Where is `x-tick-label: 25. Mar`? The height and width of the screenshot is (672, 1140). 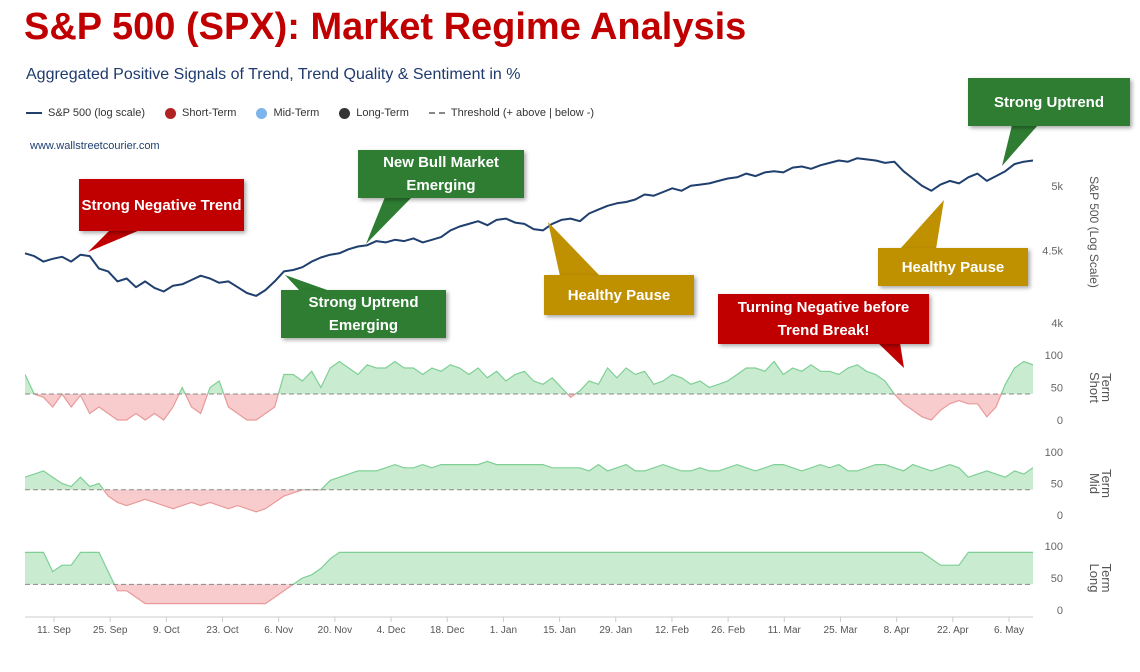
x-tick-label: 25. Mar is located at coordinates (841, 630).